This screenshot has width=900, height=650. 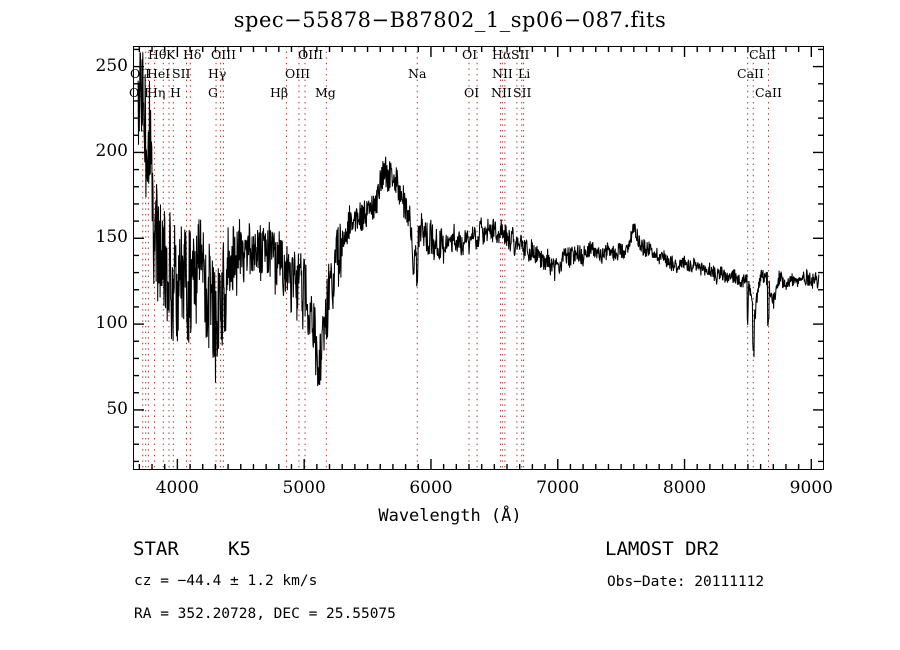 I want to click on line-label: Hγ, so click(x=217, y=73).